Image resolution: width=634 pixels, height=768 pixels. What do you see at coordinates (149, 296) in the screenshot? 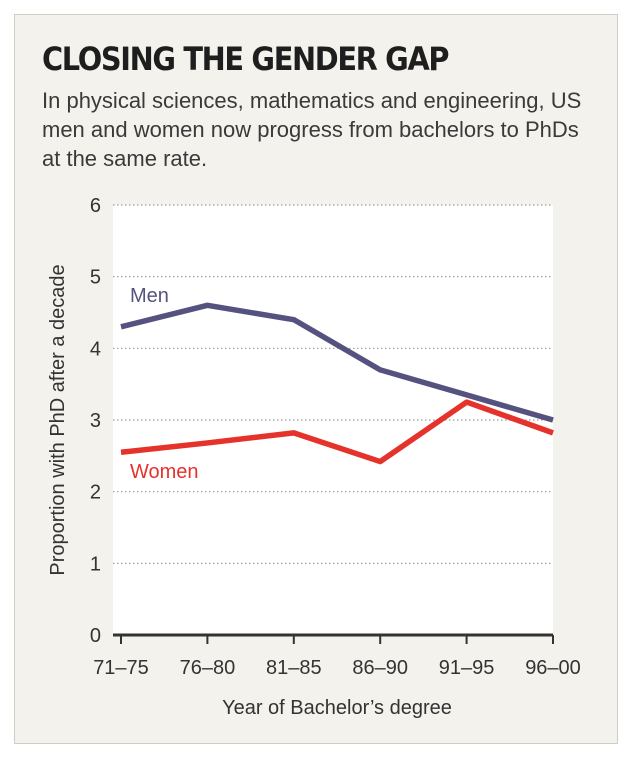
I see `series-label-men: Men` at bounding box center [149, 296].